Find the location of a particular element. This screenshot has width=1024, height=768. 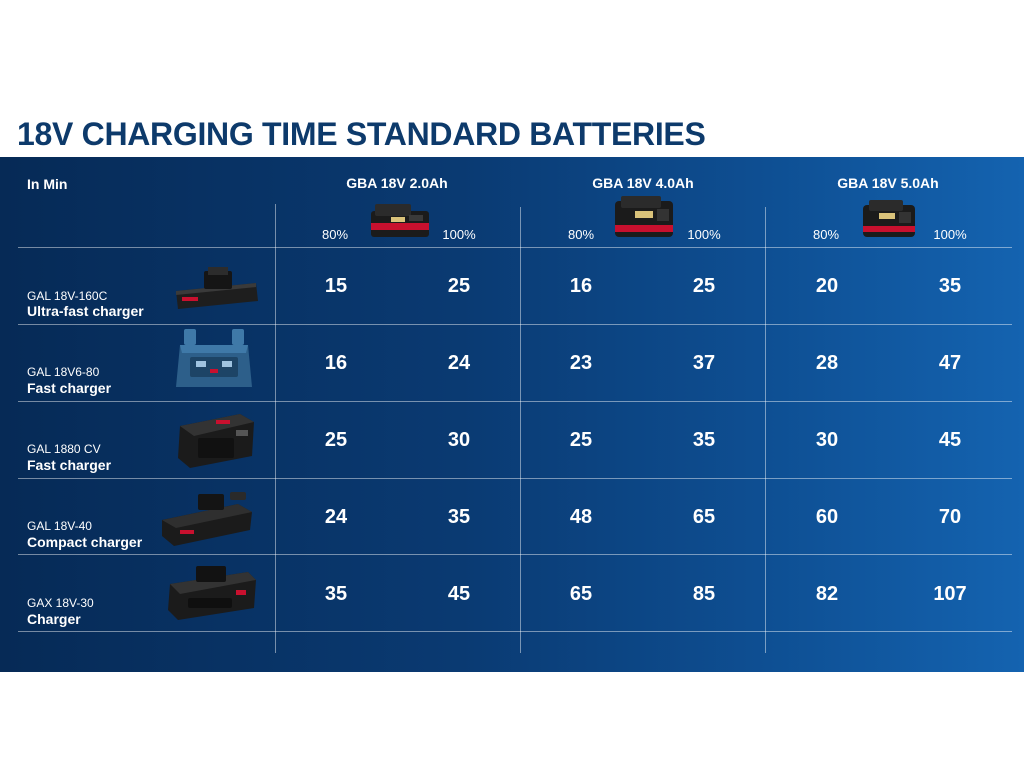

charger-model: GAX 18V-30 is located at coordinates (60, 603).